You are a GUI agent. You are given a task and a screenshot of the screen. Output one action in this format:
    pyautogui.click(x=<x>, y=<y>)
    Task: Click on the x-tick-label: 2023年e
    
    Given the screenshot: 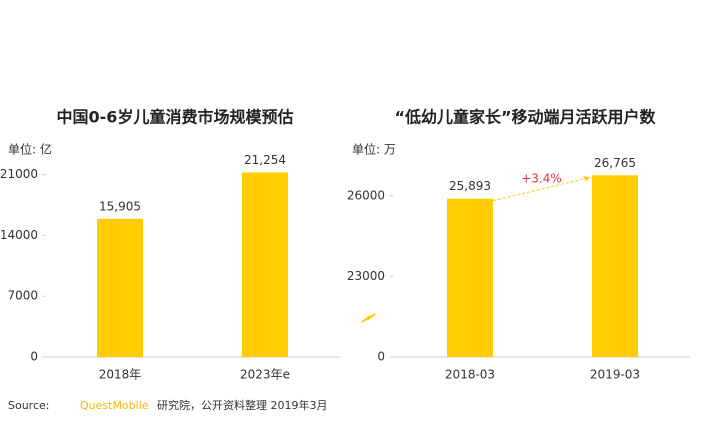 What is the action you would take?
    pyautogui.click(x=265, y=375)
    